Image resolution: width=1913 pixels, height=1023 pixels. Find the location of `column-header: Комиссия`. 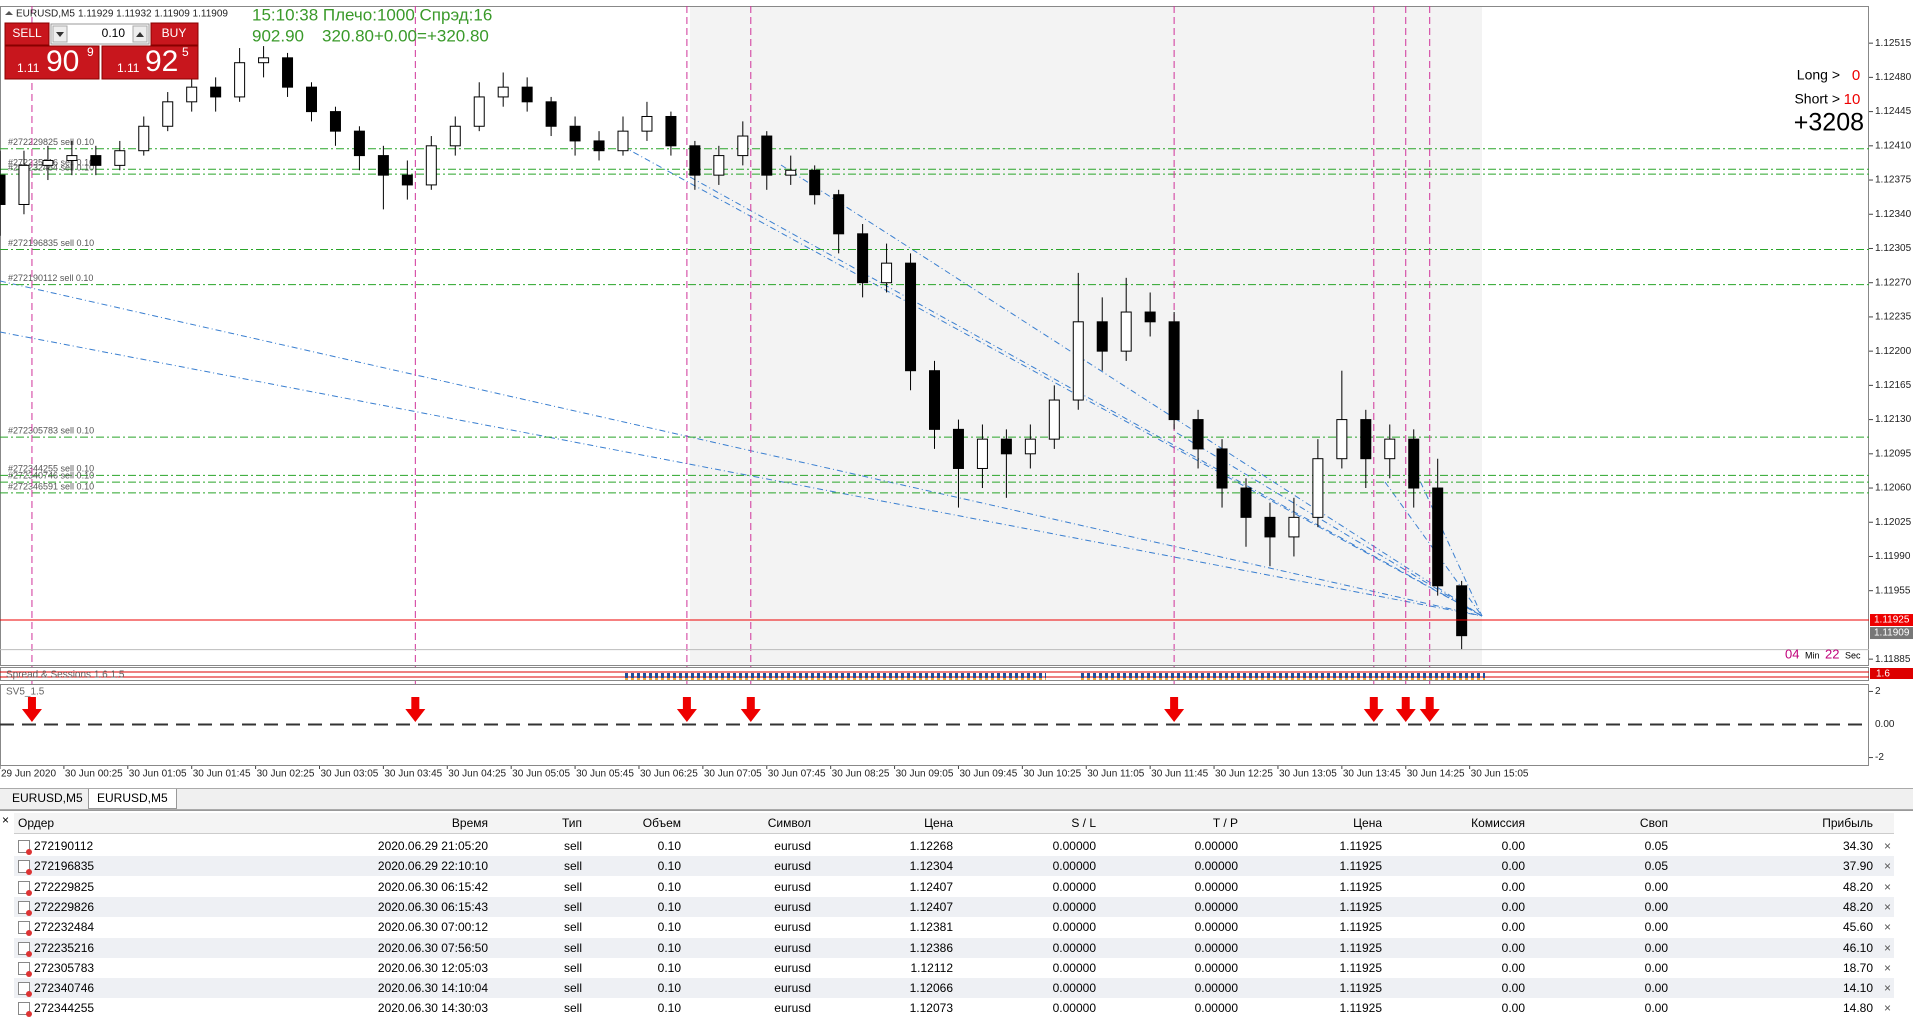

column-header: Комиссия is located at coordinates (1498, 823).